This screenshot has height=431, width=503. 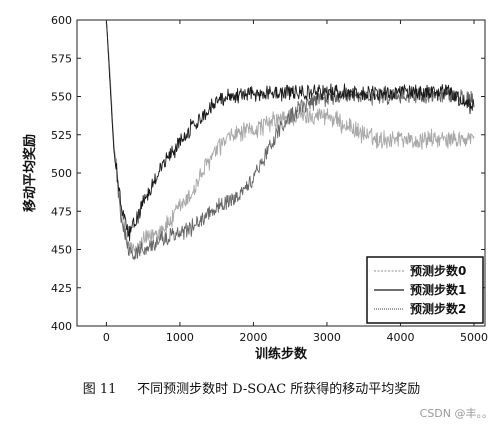 I want to click on y-tick-label: 400, so click(x=61, y=326).